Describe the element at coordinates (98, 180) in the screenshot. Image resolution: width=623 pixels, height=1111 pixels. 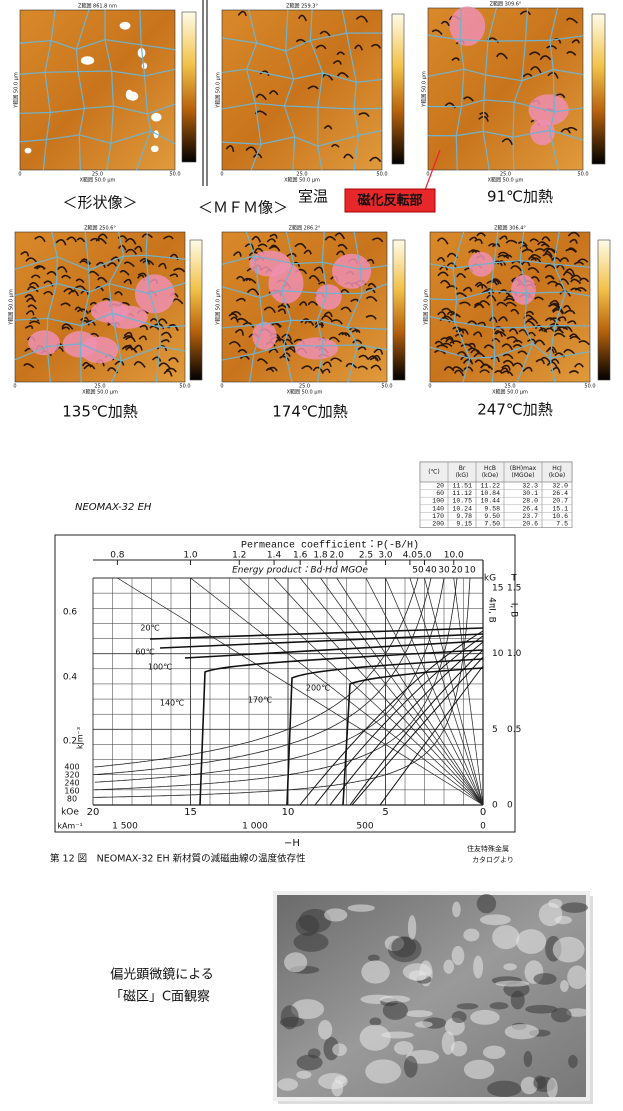
I see `x-axis-title: X範囲 50.0 µm` at that location.